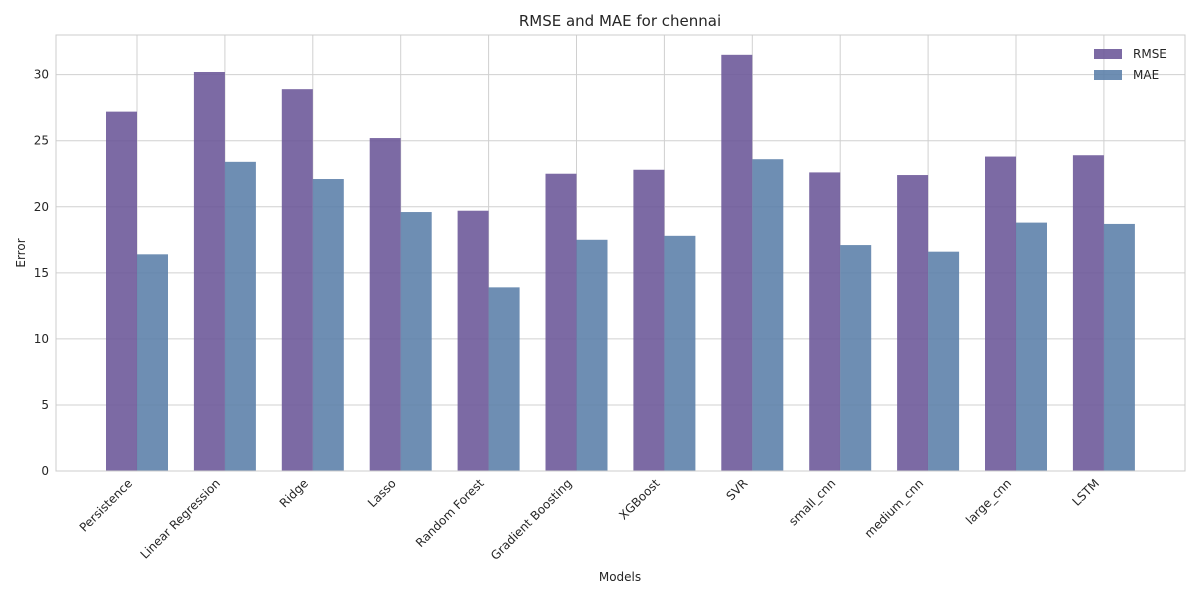 The height and width of the screenshot is (600, 1200). I want to click on legend-label-mae: MAE, so click(1146, 75).